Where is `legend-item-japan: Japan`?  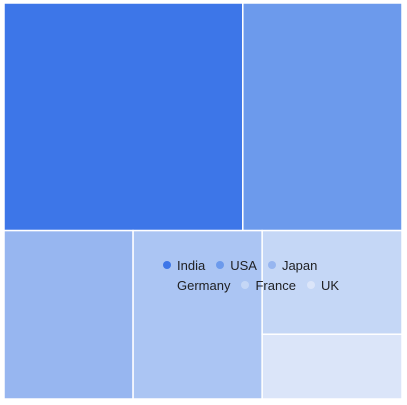 legend-item-japan: Japan is located at coordinates (292, 265).